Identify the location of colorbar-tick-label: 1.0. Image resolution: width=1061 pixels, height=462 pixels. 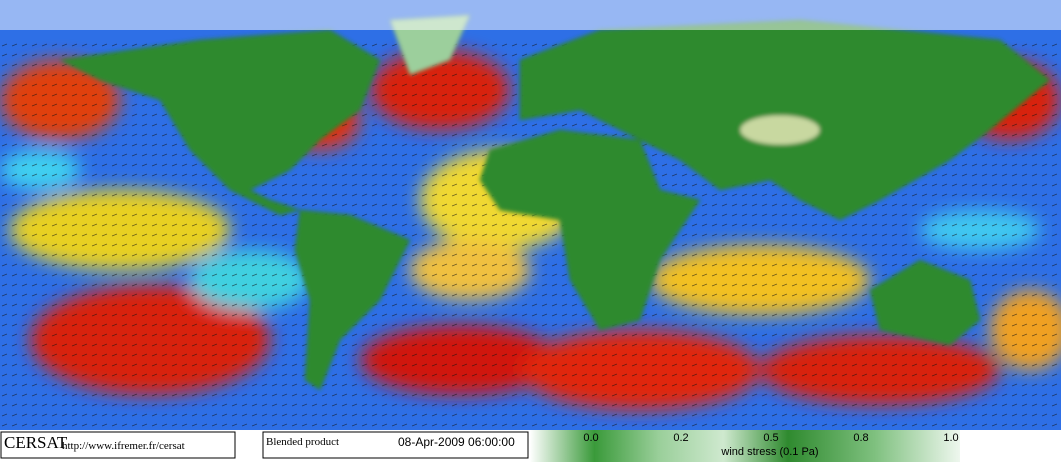
(950, 438).